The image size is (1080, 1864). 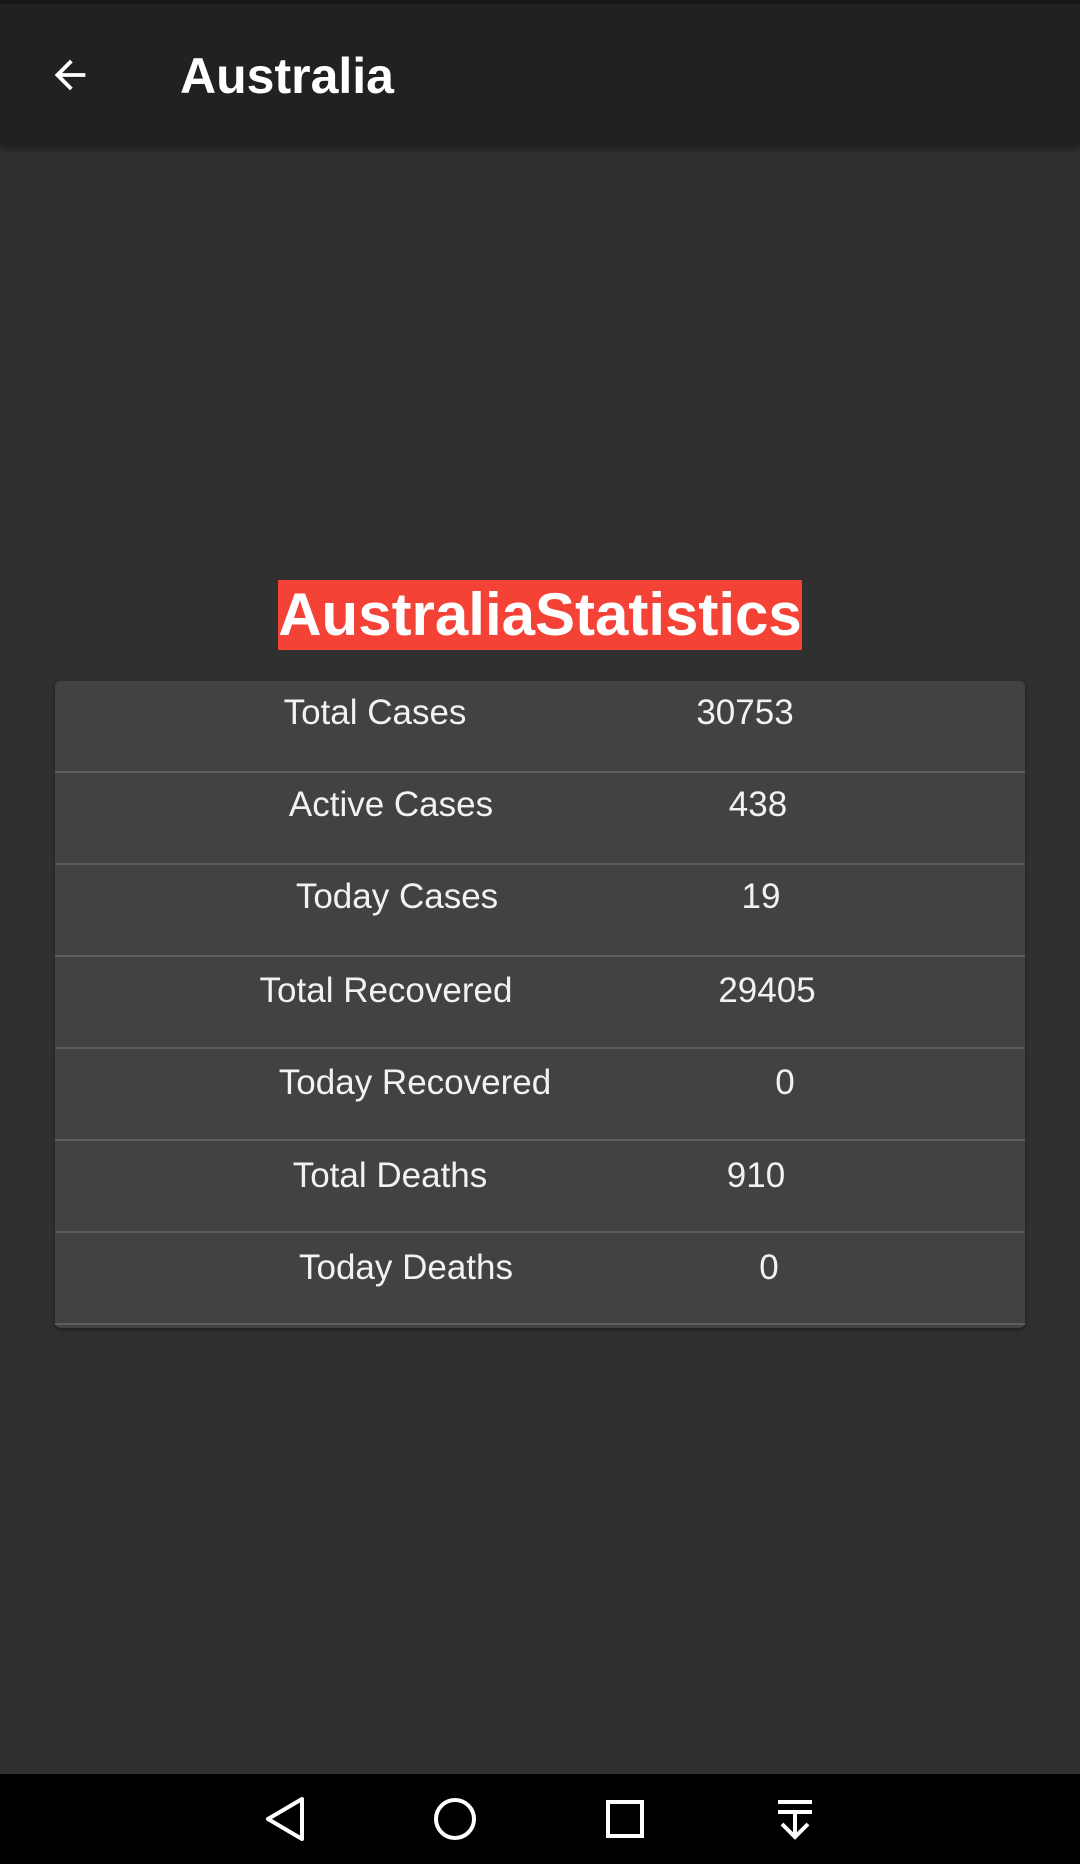 What do you see at coordinates (375, 712) in the screenshot?
I see `stat-label: Total Cases` at bounding box center [375, 712].